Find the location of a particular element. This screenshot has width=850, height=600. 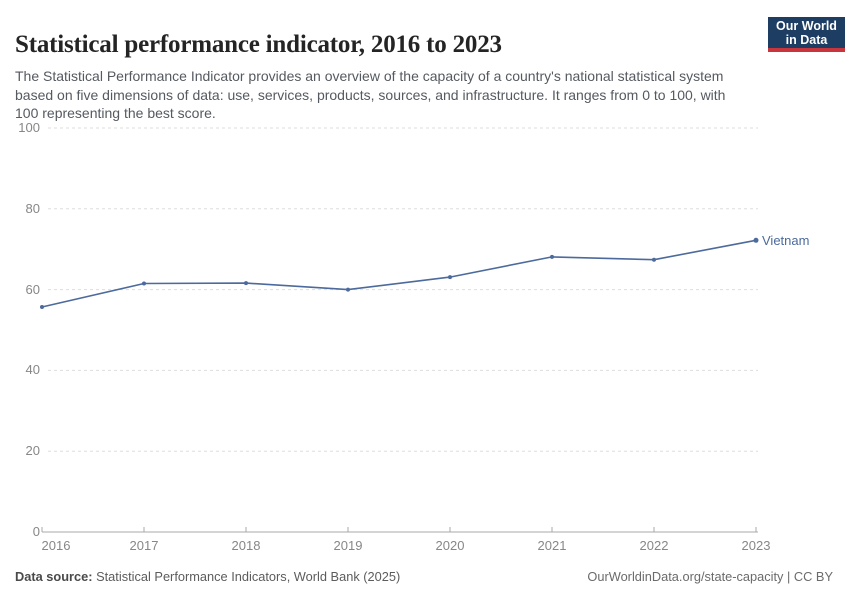

y-axis-label: 0 is located at coordinates (36, 531).